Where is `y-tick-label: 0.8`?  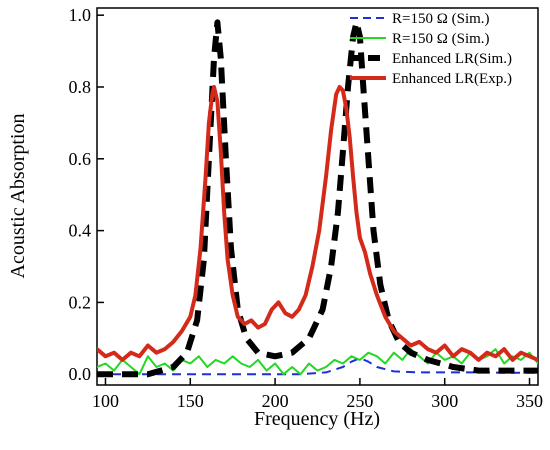
y-tick-label: 0.8 is located at coordinates (80, 87).